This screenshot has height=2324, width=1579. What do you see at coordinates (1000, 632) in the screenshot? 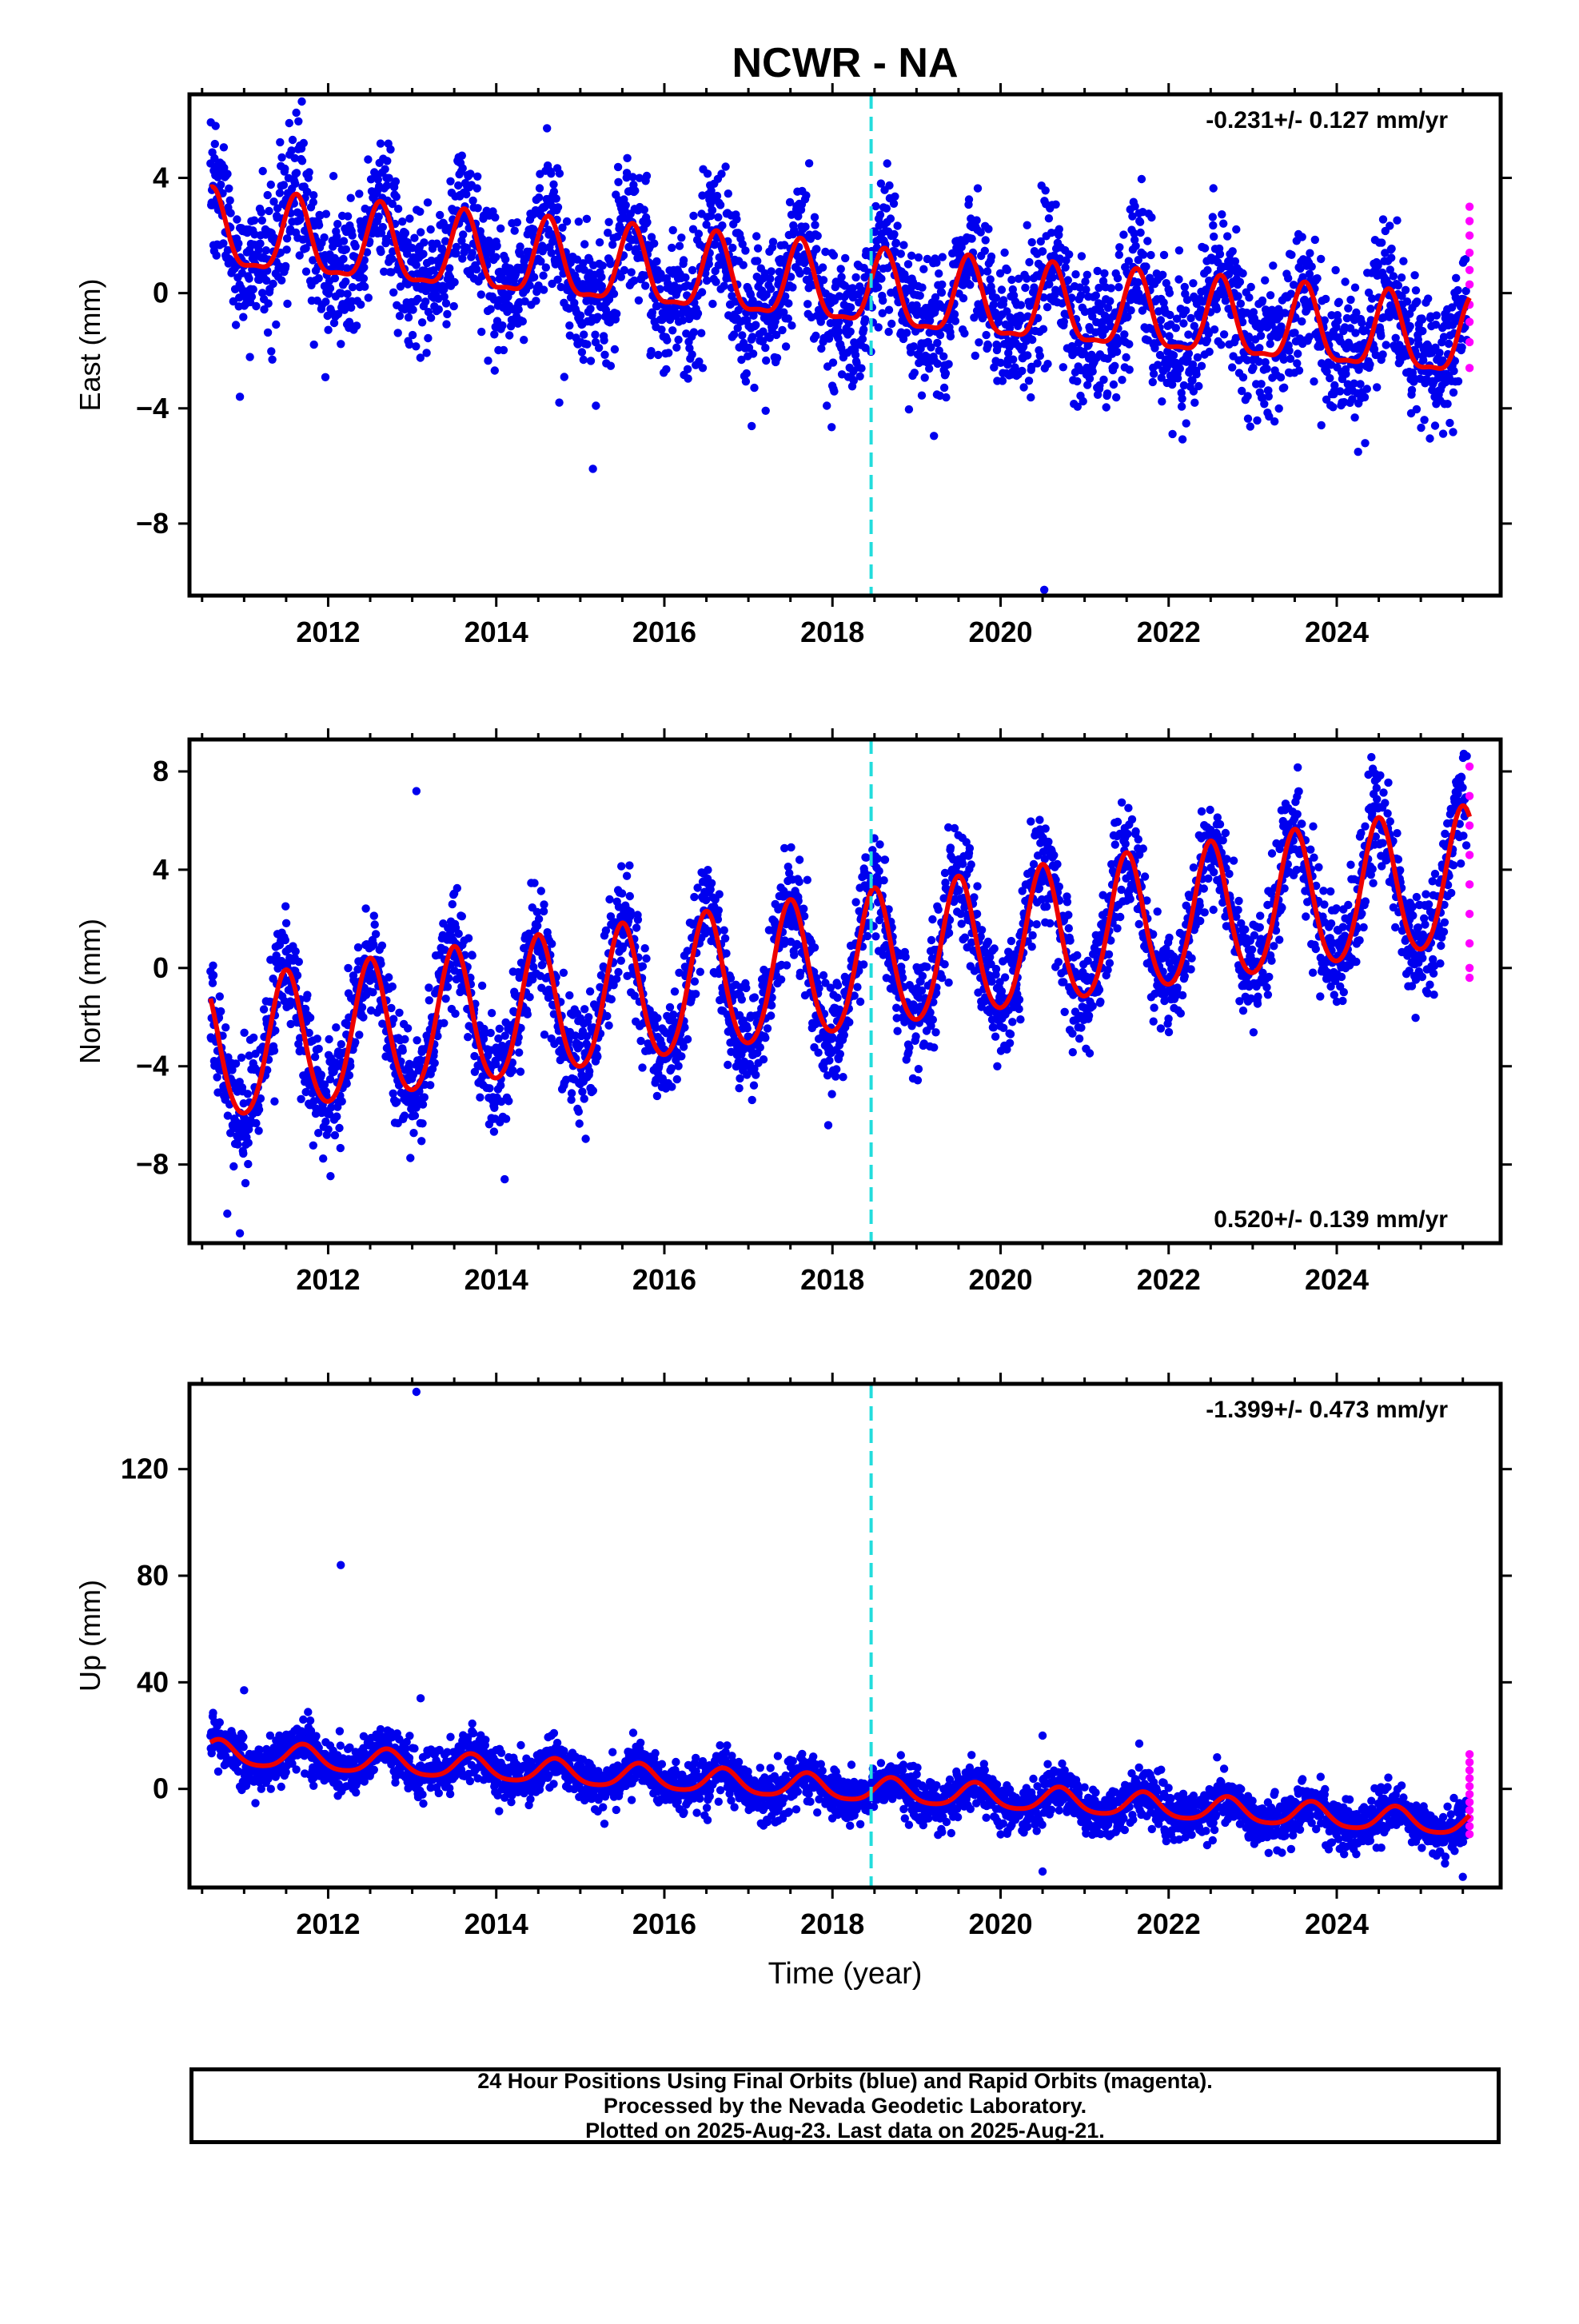
I see `east-xtick-label-2020: 2020` at bounding box center [1000, 632].